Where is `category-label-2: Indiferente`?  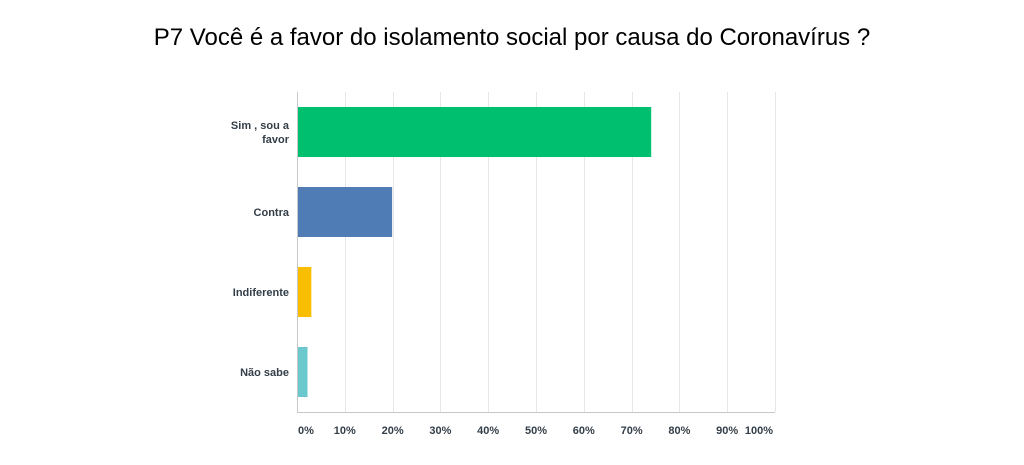 category-label-2: Indiferente is located at coordinates (261, 293).